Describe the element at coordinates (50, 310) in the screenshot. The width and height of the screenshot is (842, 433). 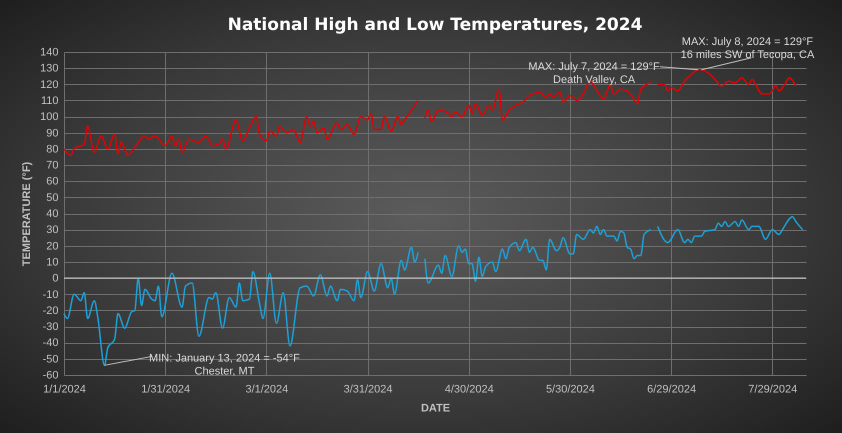
I see `y-tick-label: -20` at that location.